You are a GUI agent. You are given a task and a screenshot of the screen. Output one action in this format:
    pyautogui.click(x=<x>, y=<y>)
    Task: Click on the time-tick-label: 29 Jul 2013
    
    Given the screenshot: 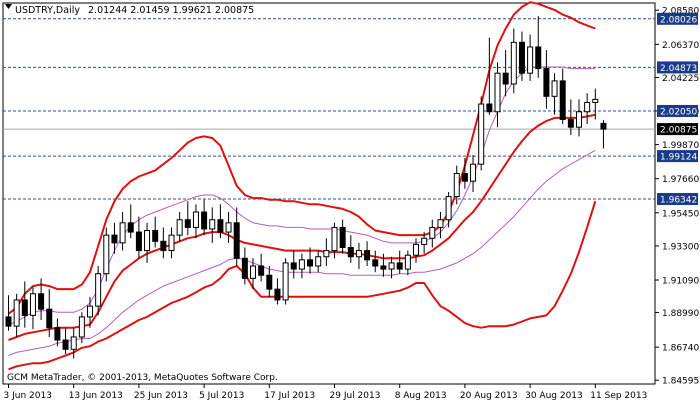 What is the action you would take?
    pyautogui.click(x=355, y=396)
    